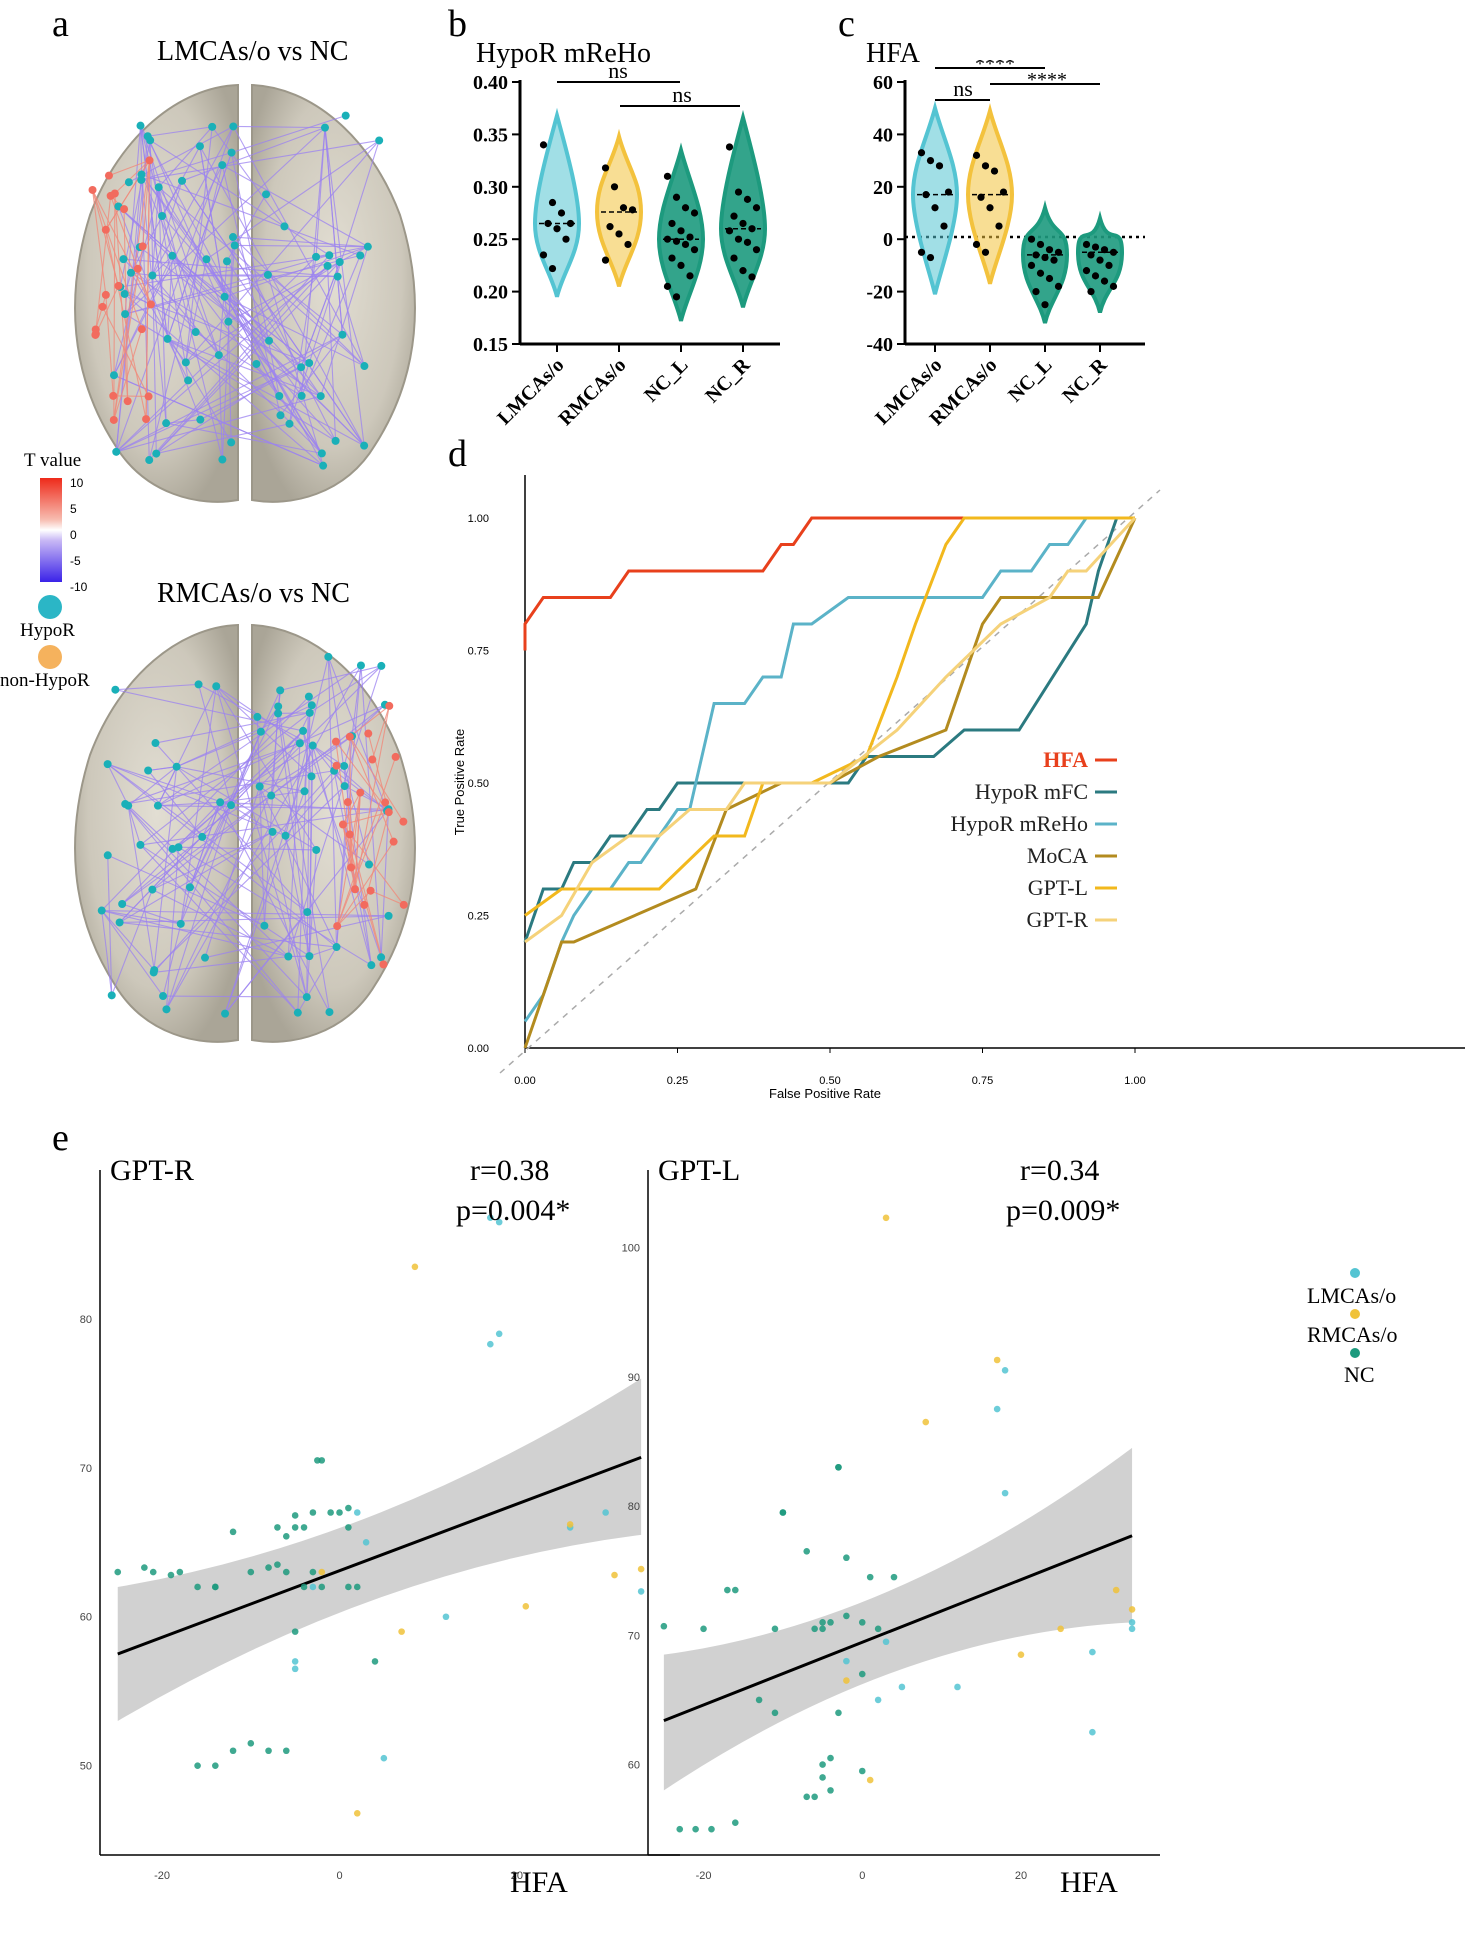 The width and height of the screenshot is (1475, 1945). What do you see at coordinates (677, 1081) in the screenshot?
I see `x-tick-label: 0.25` at bounding box center [677, 1081].